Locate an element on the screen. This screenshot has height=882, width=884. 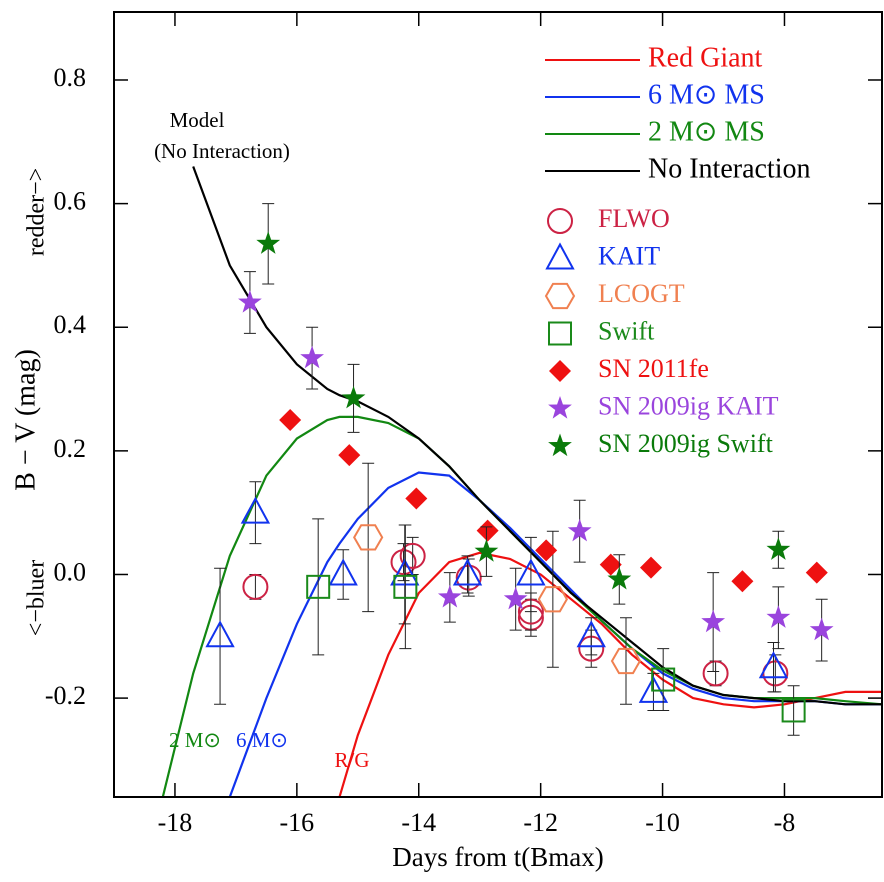
annotation: Model is located at coordinates (197, 120).